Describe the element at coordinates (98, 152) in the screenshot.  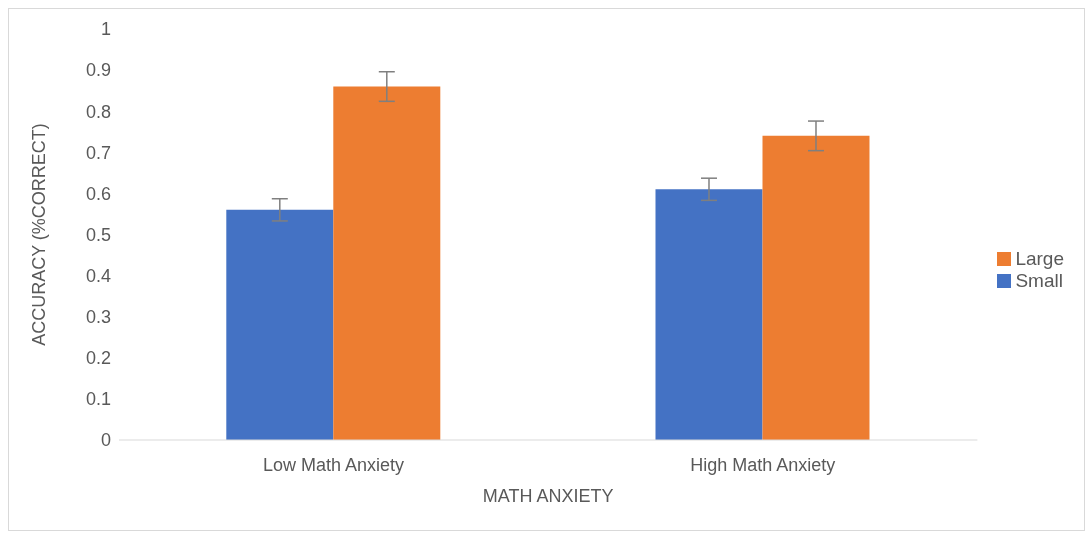
I see `y-tick-label: 0.7` at that location.